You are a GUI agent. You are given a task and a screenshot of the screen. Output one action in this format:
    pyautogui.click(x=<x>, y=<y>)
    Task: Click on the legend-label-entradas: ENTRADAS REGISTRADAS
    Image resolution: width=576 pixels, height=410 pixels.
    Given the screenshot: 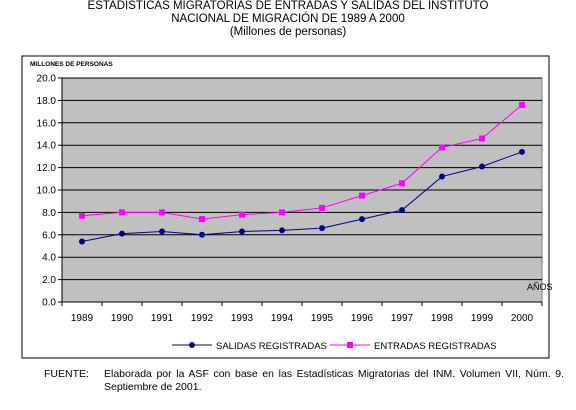 What is the action you would take?
    pyautogui.click(x=435, y=346)
    